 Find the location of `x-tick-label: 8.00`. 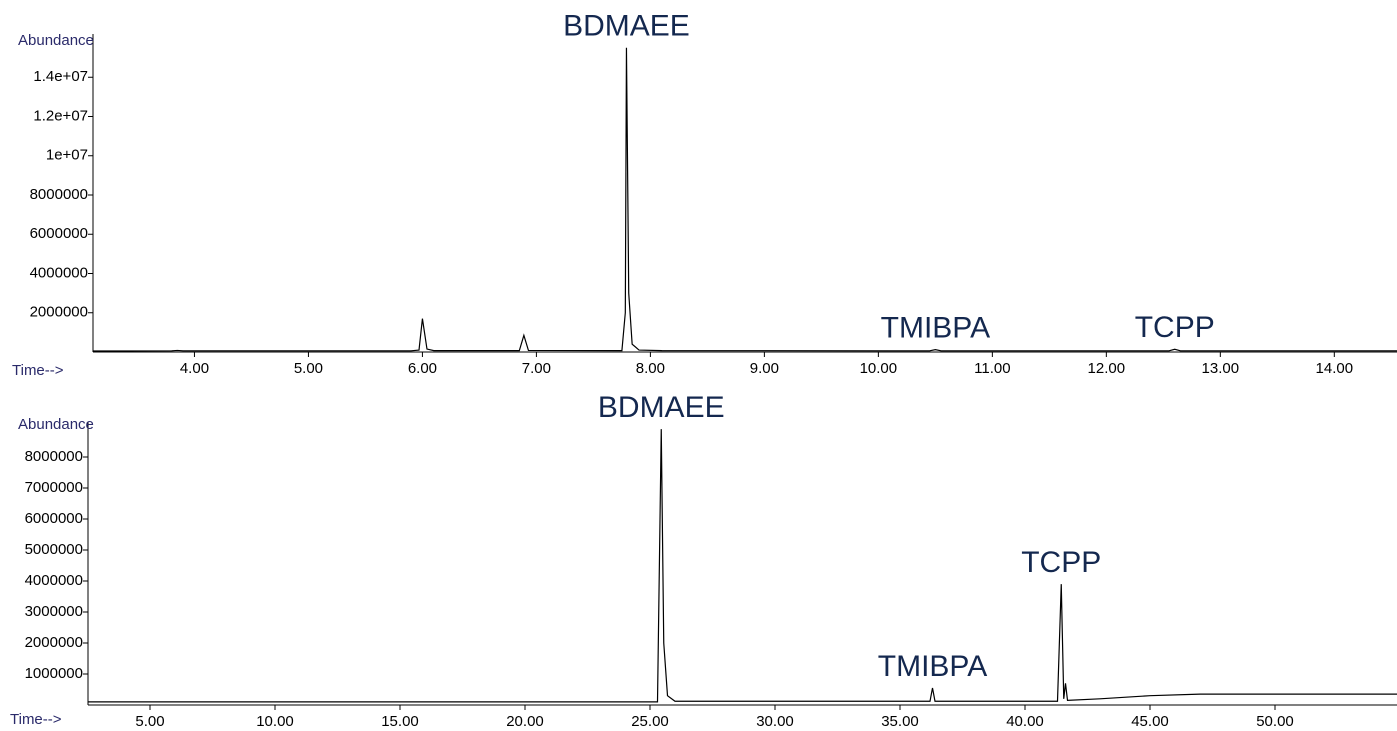

x-tick-label: 8.00 is located at coordinates (650, 368).